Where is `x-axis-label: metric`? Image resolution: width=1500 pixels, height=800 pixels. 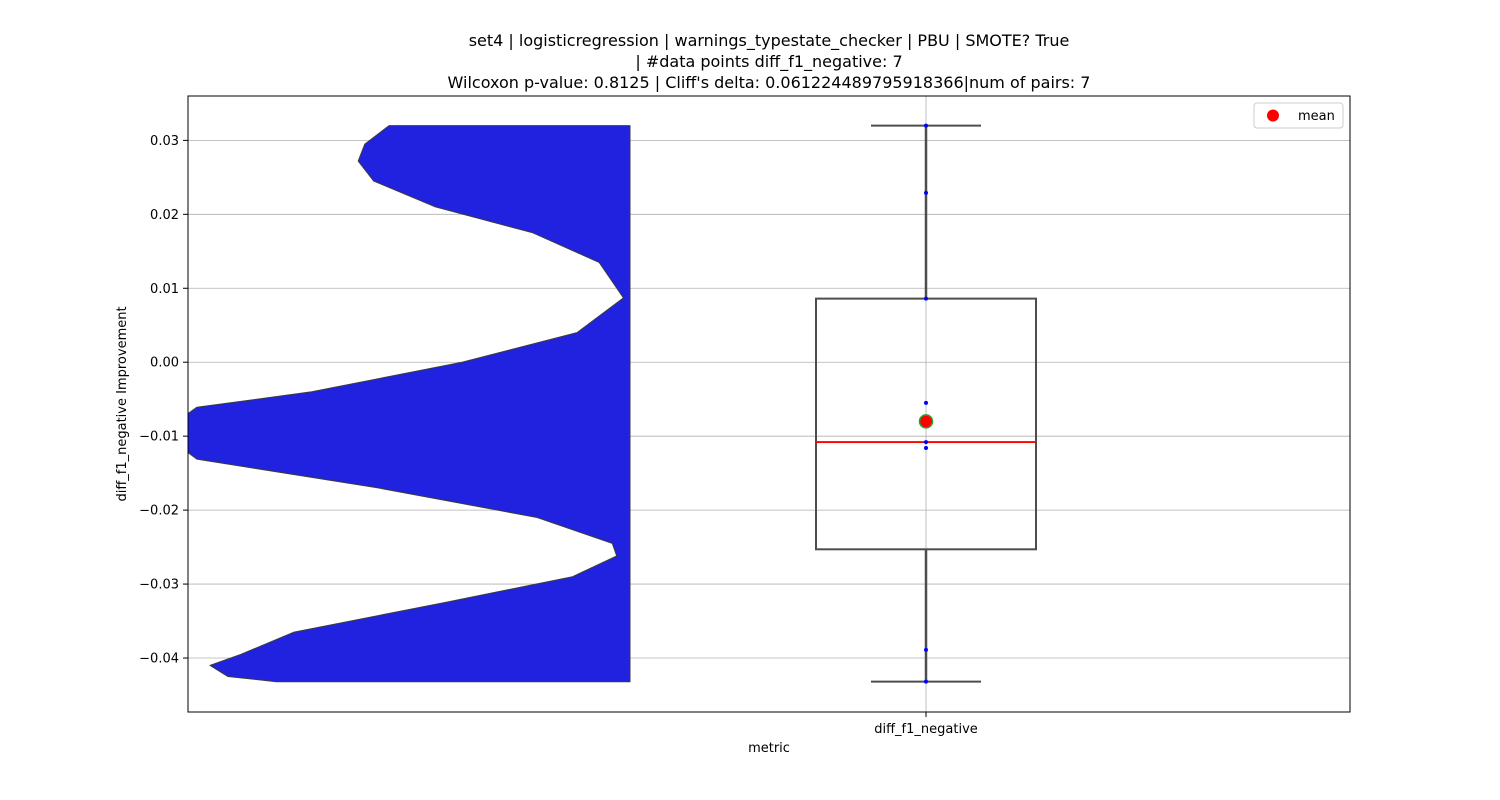 x-axis-label: metric is located at coordinates (769, 748).